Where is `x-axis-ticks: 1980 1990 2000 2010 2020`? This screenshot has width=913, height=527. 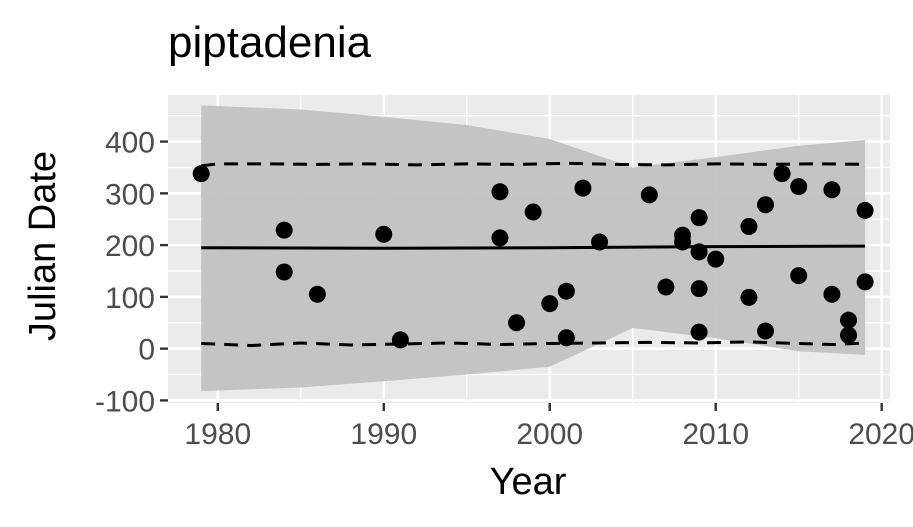
x-axis-ticks: 1980 1990 2000 2010 2020 is located at coordinates (548, 427).